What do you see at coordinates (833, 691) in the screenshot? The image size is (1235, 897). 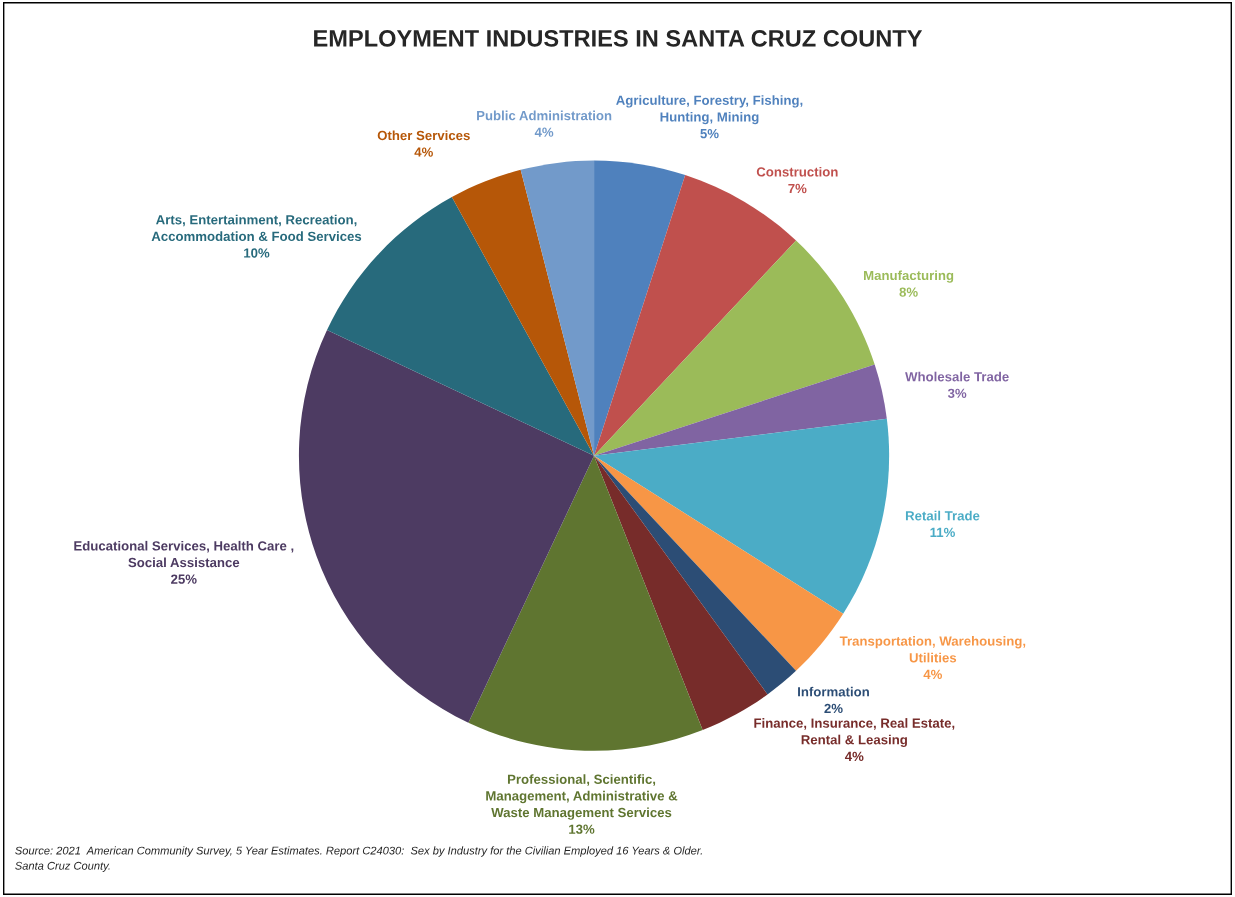 I see `slice-label: Information` at bounding box center [833, 691].